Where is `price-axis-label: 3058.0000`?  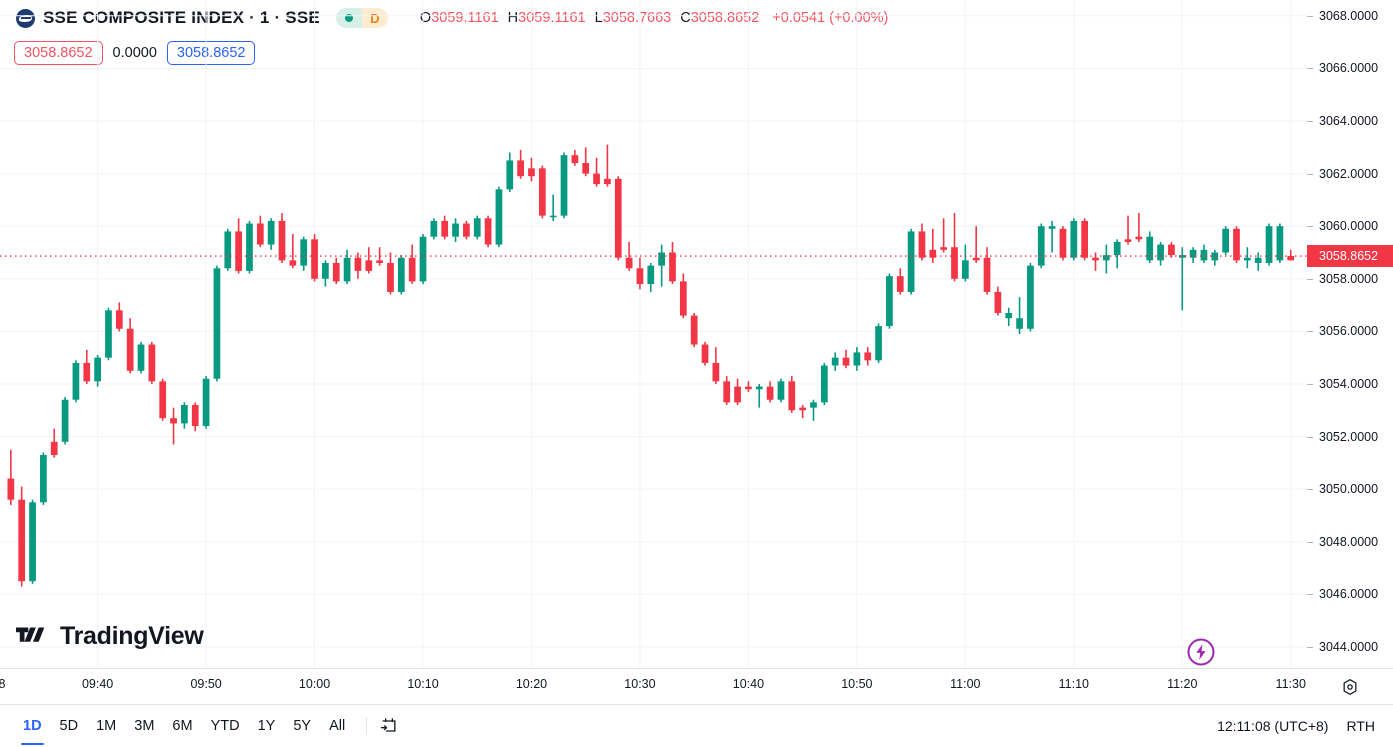 price-axis-label: 3058.0000 is located at coordinates (1349, 278).